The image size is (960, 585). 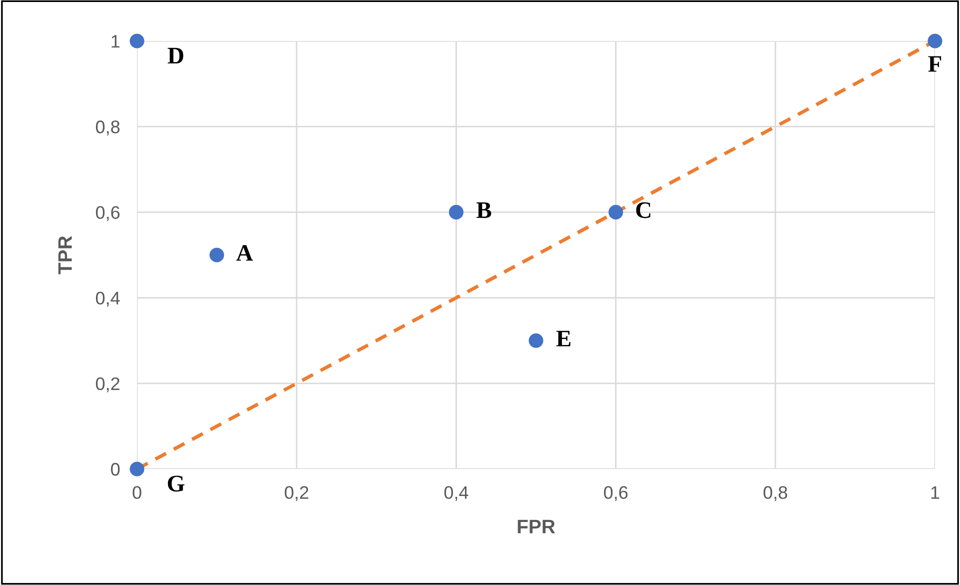 I want to click on annotation: B, so click(x=484, y=210).